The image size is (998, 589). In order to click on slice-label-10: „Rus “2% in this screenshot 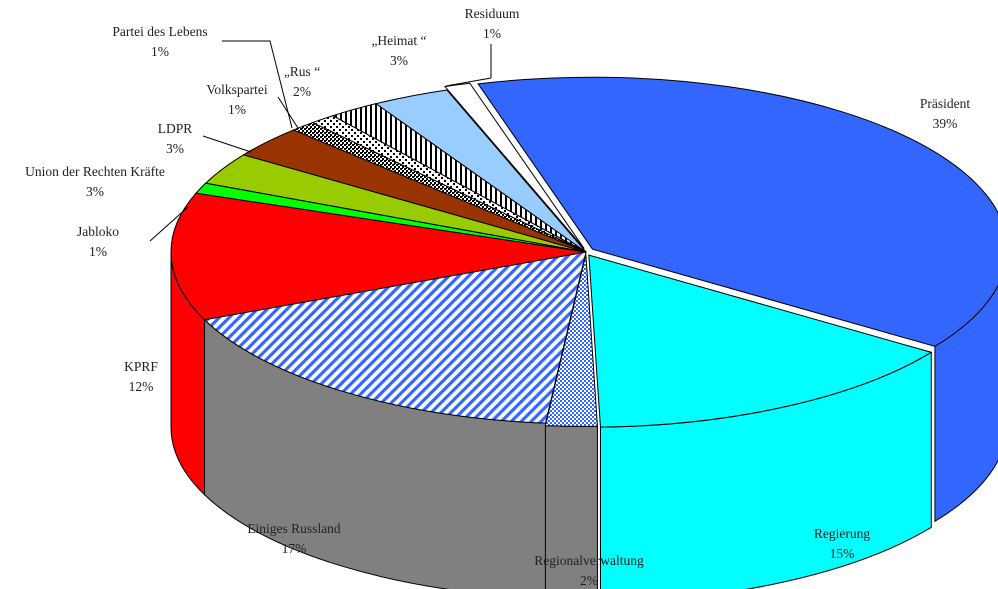, I will do `click(302, 81)`.